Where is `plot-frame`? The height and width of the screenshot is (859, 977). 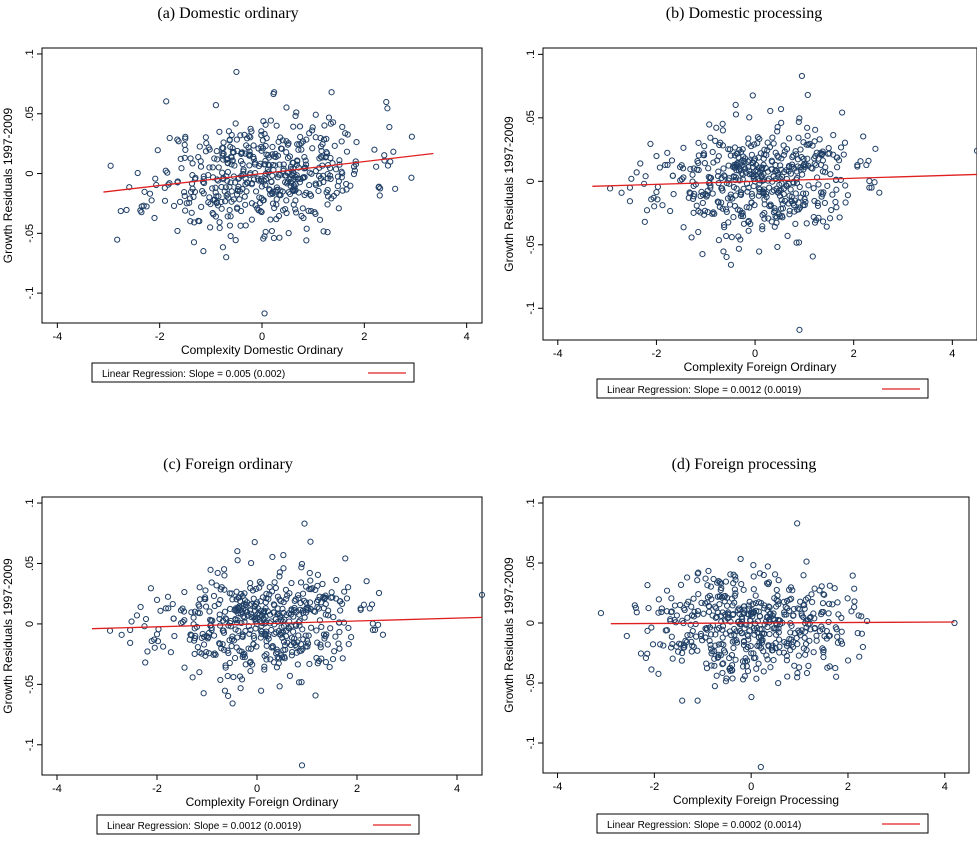 plot-frame is located at coordinates (262, 636).